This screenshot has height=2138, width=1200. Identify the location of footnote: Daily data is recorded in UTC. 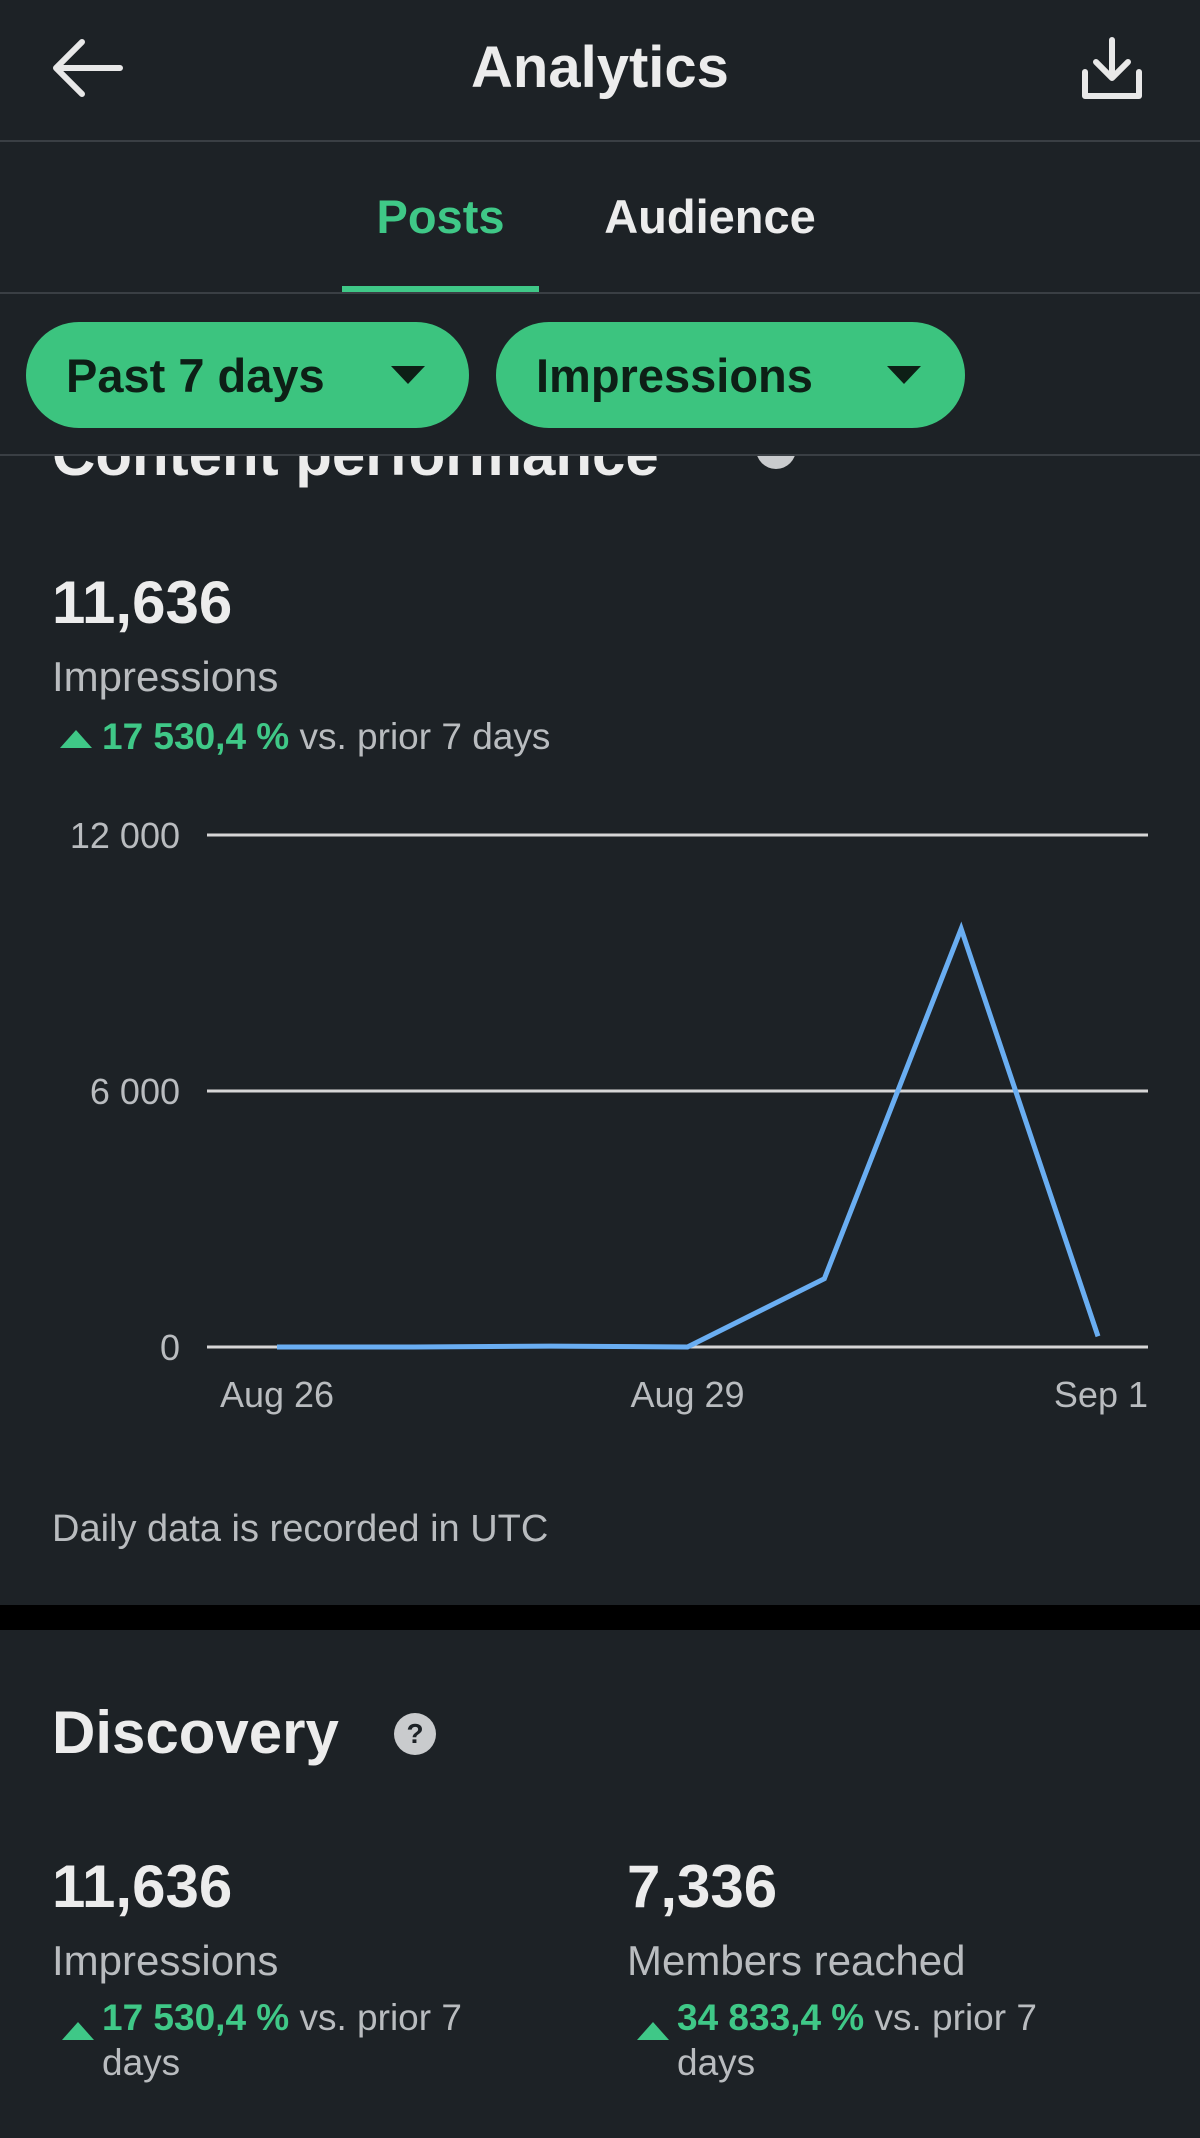
(300, 1529).